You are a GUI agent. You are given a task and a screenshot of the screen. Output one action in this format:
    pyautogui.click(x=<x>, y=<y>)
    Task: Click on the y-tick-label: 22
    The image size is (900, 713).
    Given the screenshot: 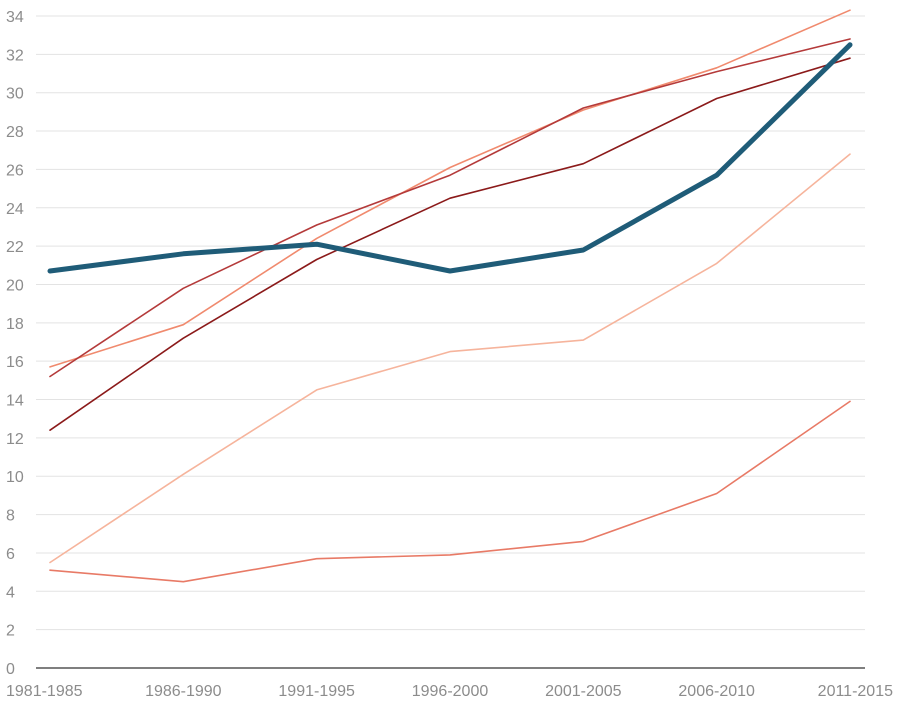 What is the action you would take?
    pyautogui.click(x=15, y=247)
    